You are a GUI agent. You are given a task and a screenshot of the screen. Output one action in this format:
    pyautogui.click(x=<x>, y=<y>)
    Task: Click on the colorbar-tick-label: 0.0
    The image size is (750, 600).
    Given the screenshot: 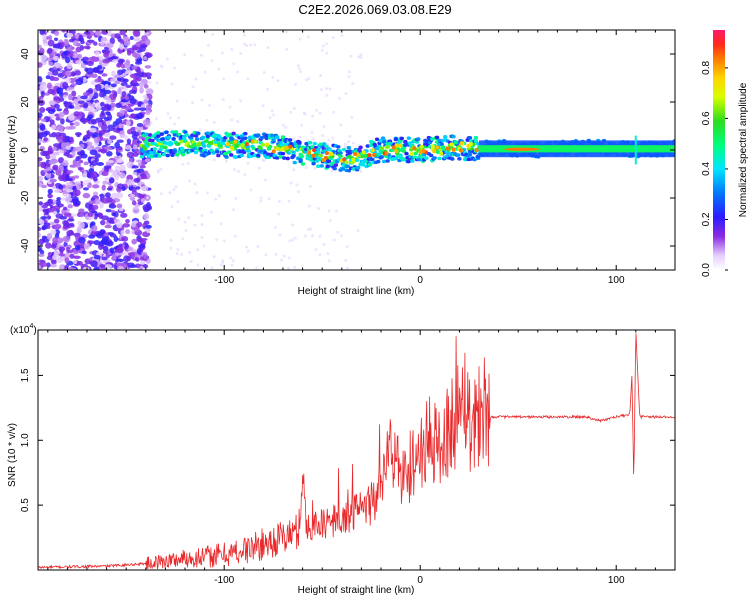 What is the action you would take?
    pyautogui.click(x=706, y=270)
    